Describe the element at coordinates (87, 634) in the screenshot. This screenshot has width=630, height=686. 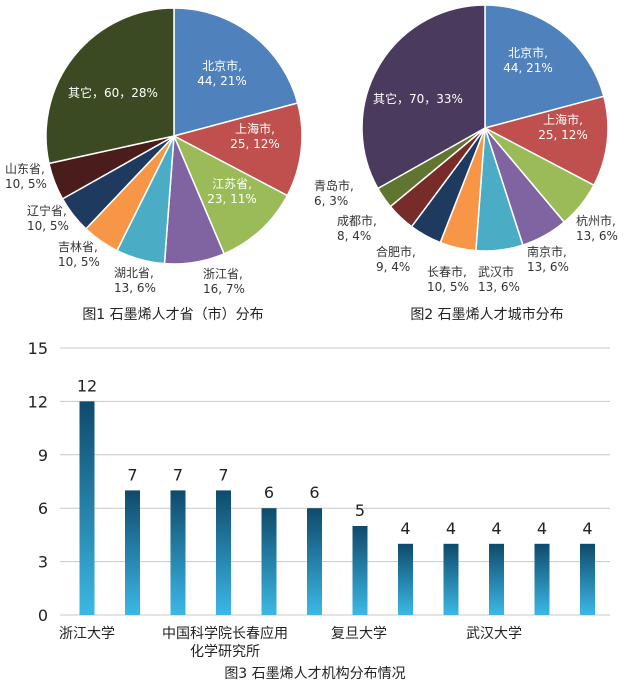
I see `x-axis-label: 浙江大学` at that location.